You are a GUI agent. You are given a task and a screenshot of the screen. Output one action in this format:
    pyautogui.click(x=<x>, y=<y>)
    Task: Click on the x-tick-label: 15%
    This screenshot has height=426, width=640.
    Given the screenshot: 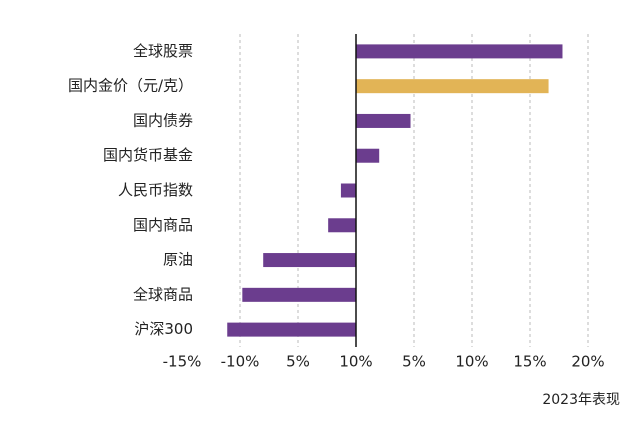 What is the action you would take?
    pyautogui.click(x=529, y=362)
    